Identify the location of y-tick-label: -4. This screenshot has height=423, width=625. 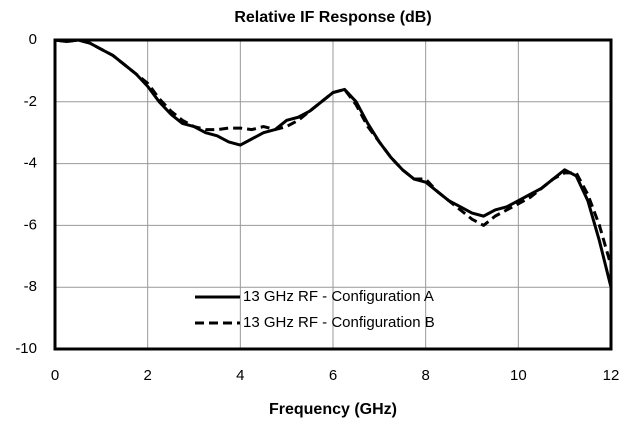
(30, 163).